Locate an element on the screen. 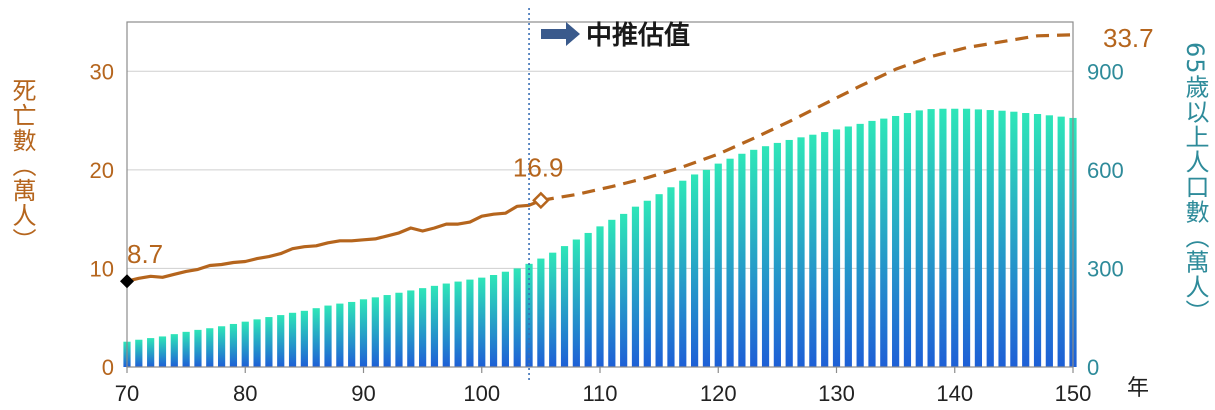 The image size is (1215, 410). right-axis-label: 65歲以上人口數（萬人） is located at coordinates (1195, 183).